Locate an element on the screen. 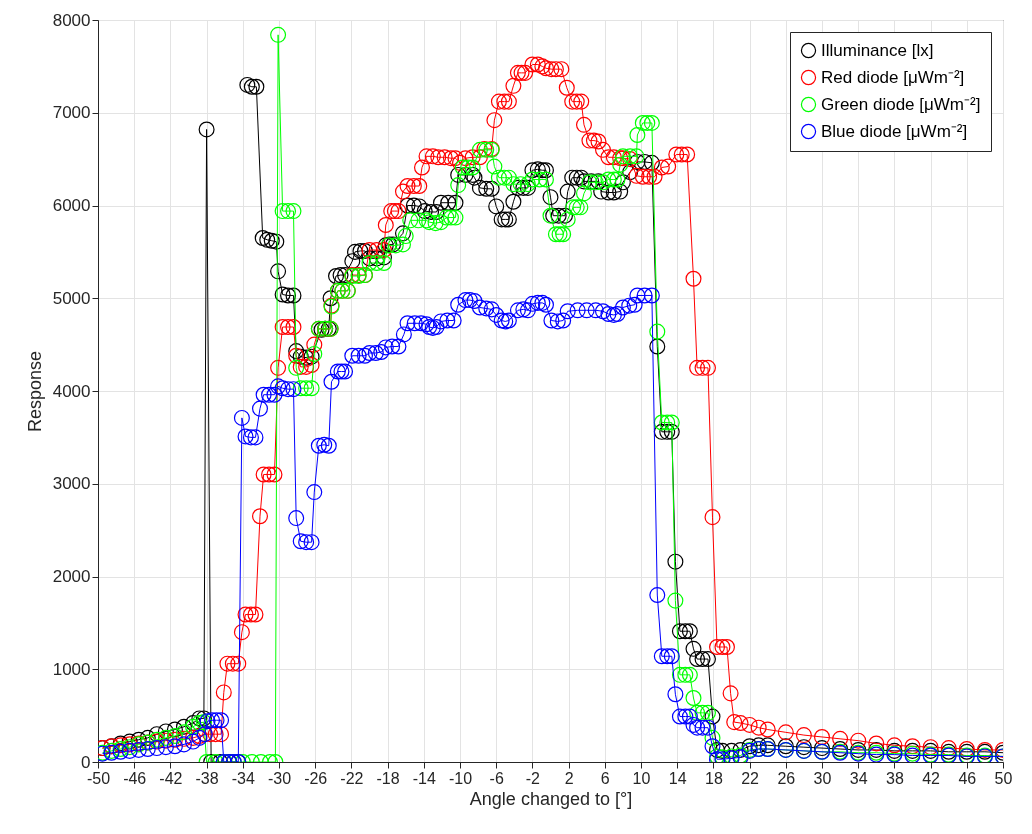  x-tick-label: -18 is located at coordinates (388, 778).